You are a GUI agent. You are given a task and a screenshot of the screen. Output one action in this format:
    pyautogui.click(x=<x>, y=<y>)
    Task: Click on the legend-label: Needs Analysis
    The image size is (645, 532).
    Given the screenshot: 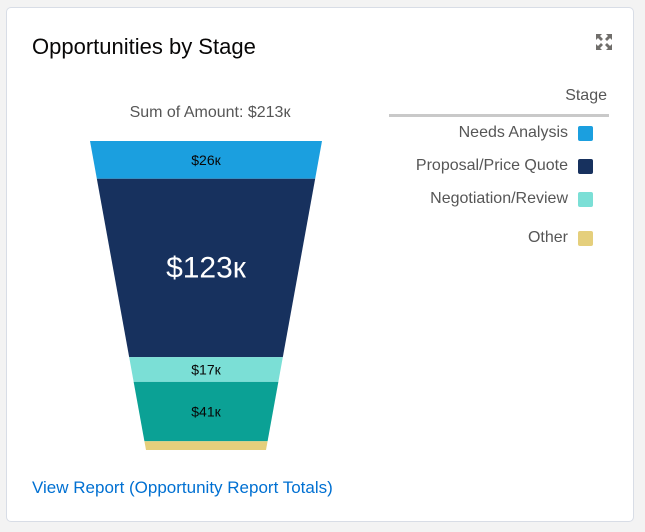 What is the action you would take?
    pyautogui.click(x=513, y=132)
    